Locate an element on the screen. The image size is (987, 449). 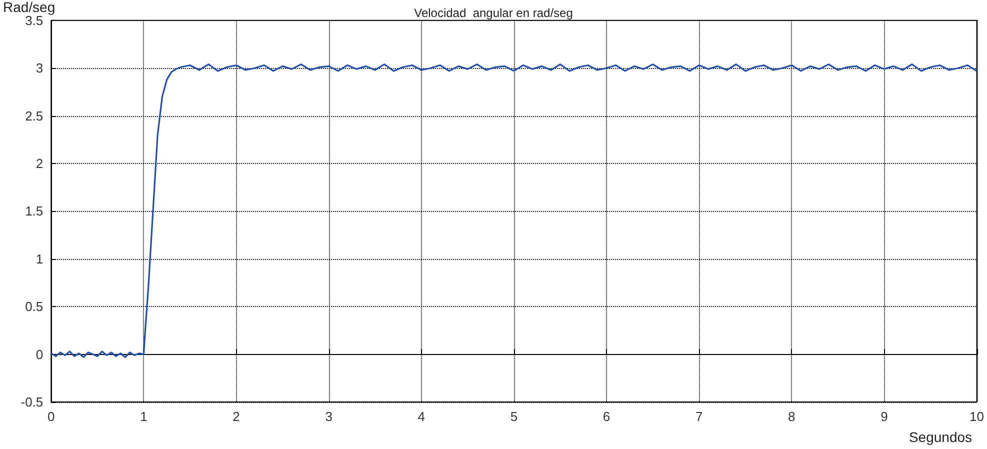
y-tick-label: 3 is located at coordinates (40, 68).